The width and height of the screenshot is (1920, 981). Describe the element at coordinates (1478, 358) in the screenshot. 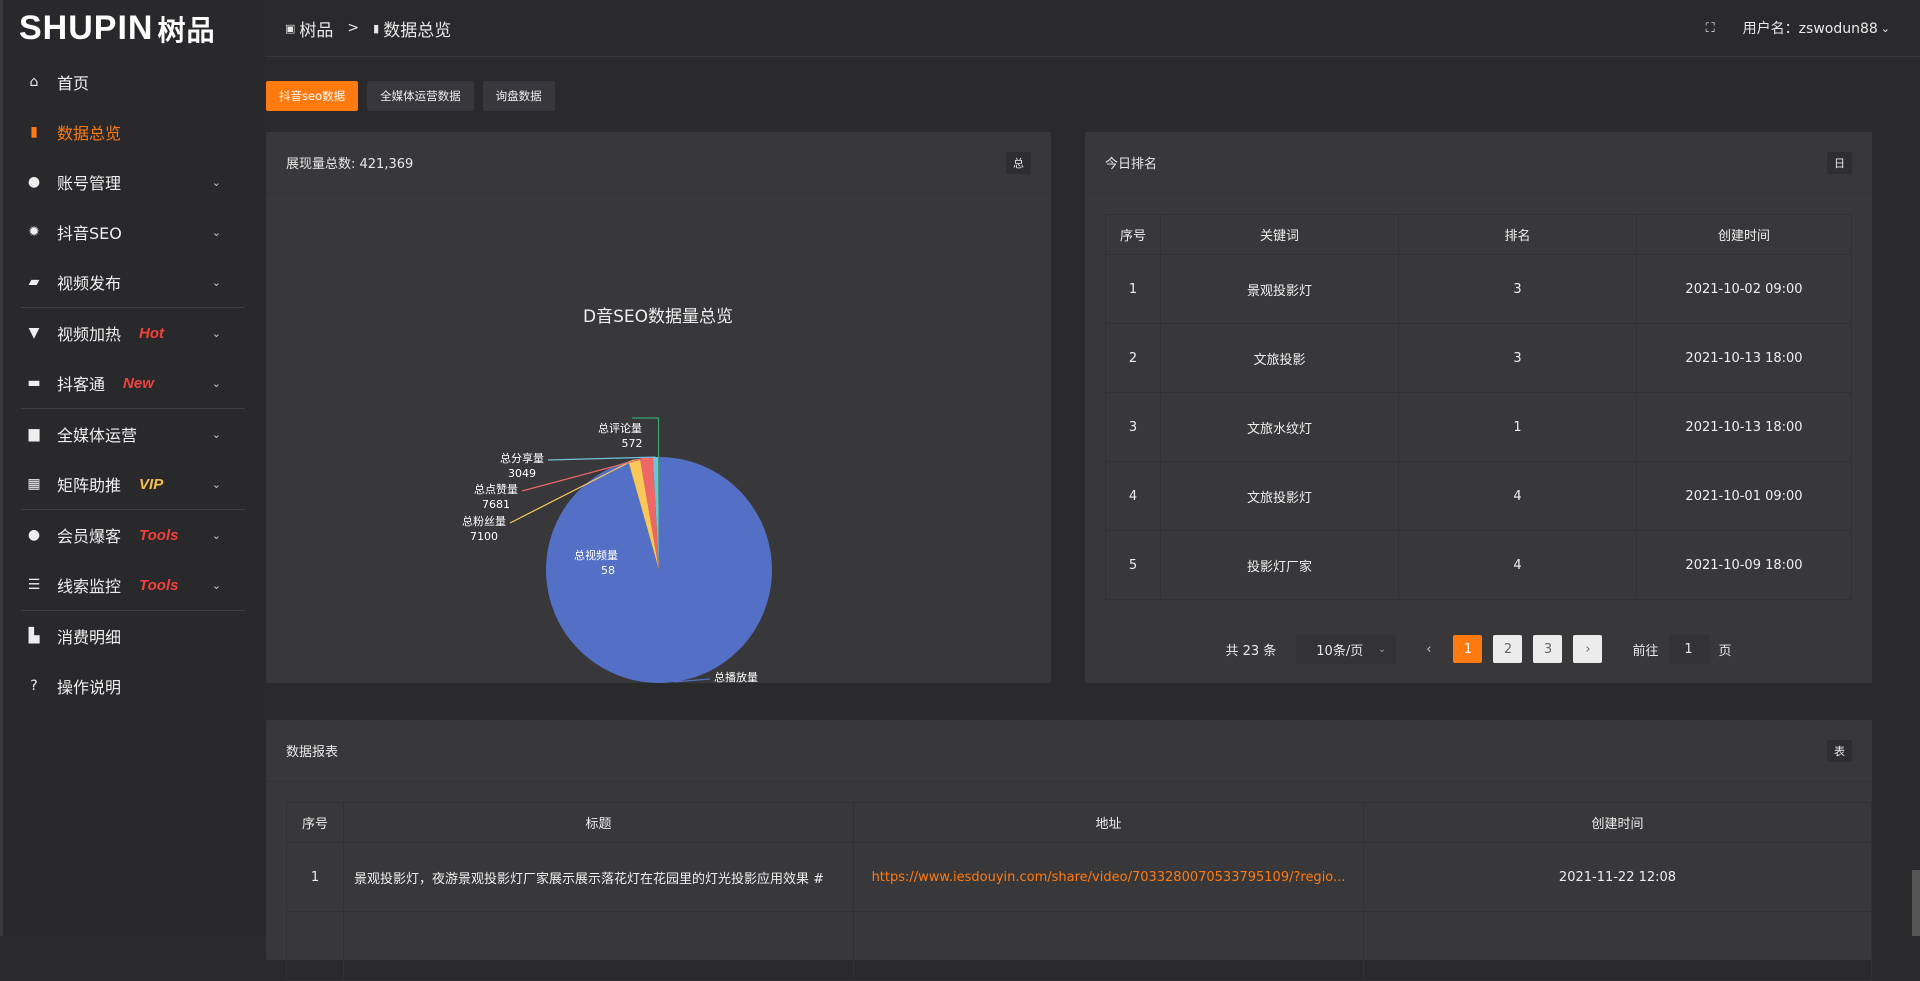

I see `table-row: 2 文旅投影 3 2021-10-13 18:00` at that location.